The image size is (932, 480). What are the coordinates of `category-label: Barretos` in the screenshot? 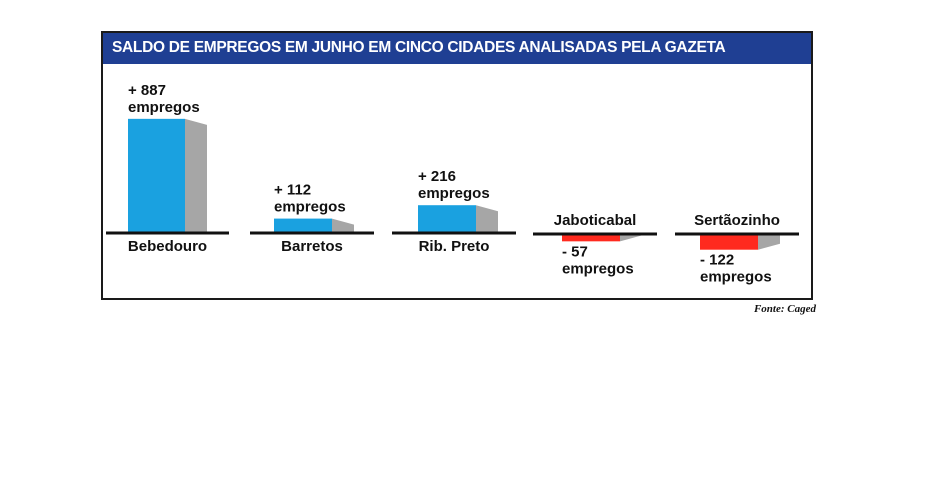 It's located at (312, 246).